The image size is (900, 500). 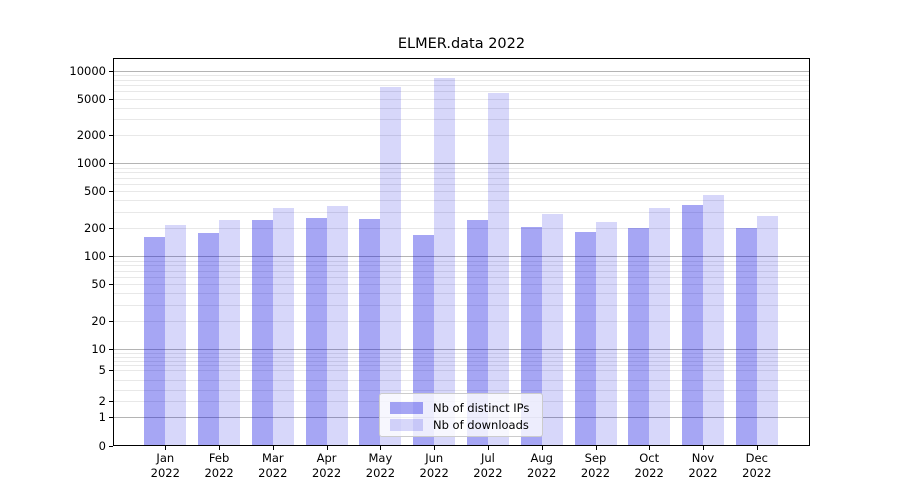 What do you see at coordinates (87, 70) in the screenshot?
I see `y-tick-label-10000: 10000` at bounding box center [87, 70].